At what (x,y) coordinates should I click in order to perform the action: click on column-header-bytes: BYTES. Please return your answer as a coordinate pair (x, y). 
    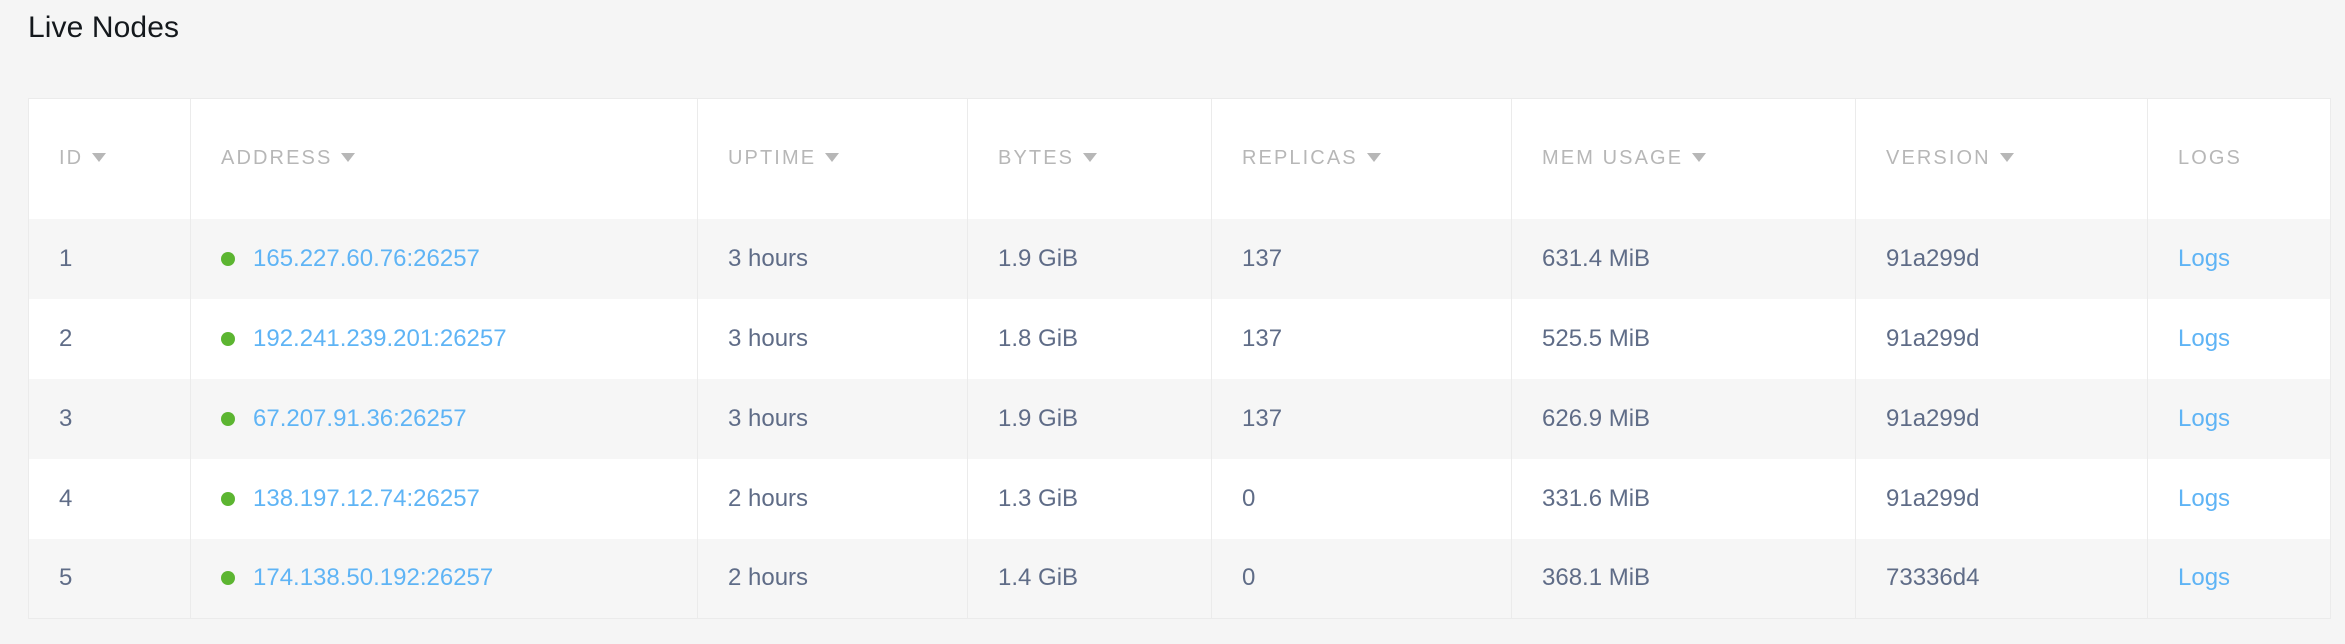
    Looking at the image, I should click on (1089, 158).